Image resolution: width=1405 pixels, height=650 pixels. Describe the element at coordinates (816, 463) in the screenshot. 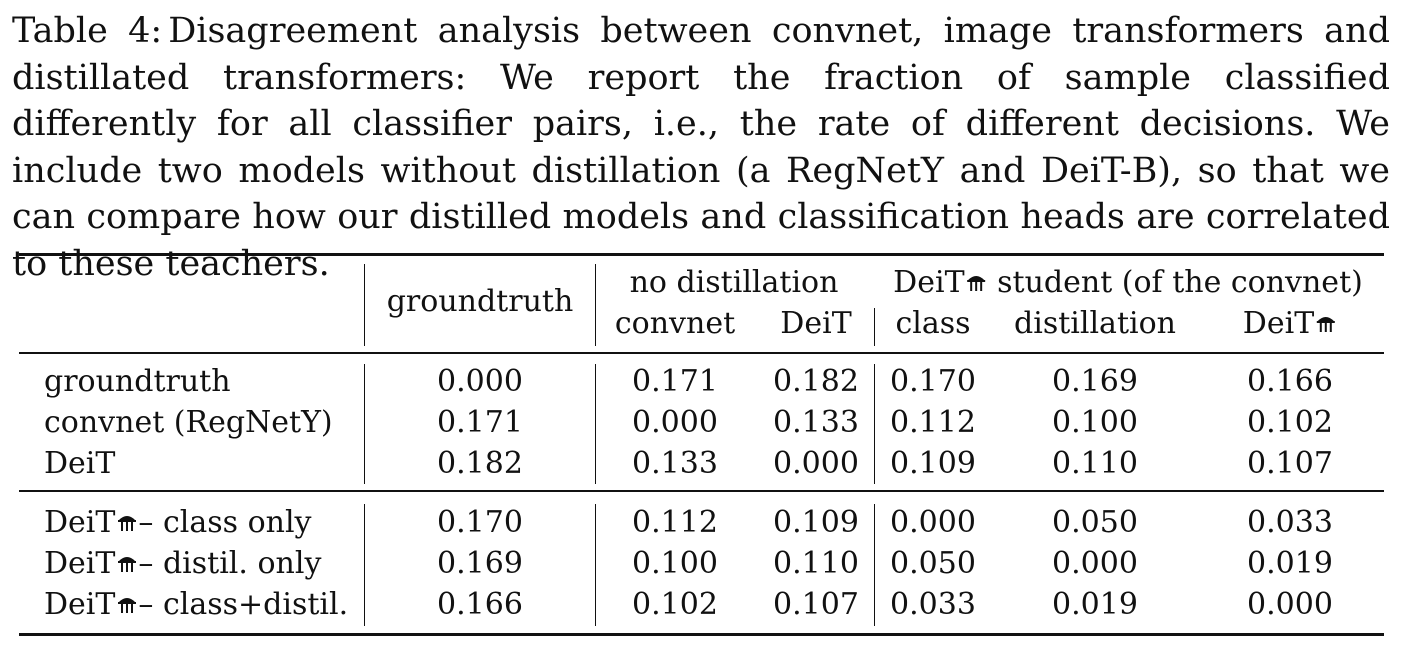

I see `cell-deit: 0.000` at that location.